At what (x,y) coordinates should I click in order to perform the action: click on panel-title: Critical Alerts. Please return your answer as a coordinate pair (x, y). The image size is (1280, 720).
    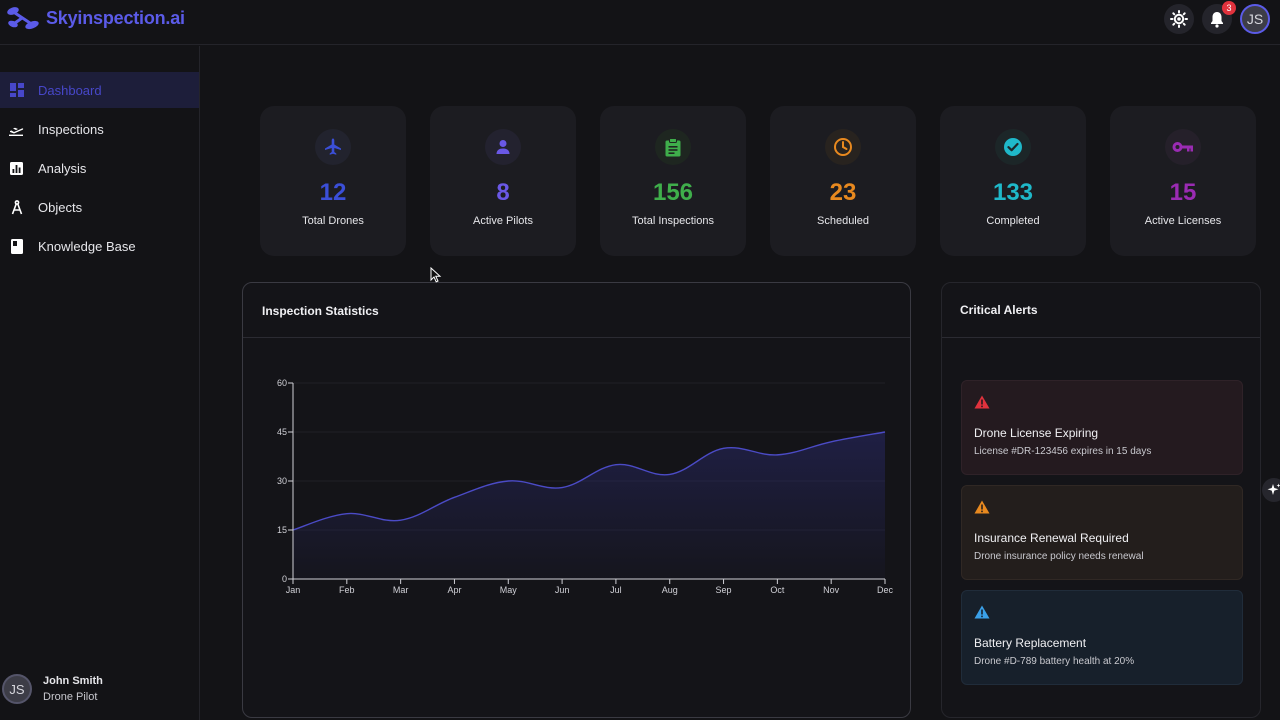
    Looking at the image, I should click on (999, 310).